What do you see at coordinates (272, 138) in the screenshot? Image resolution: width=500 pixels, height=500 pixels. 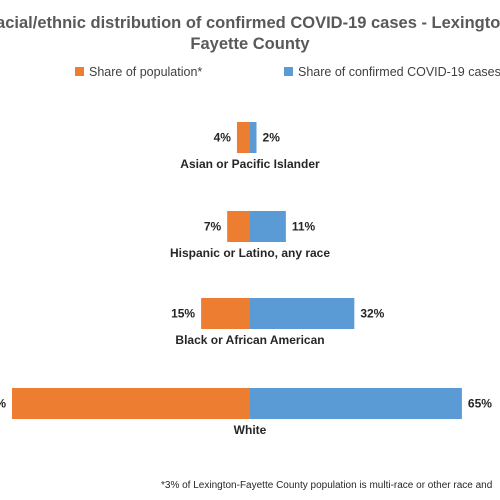 I see `data-label-cases-asian-or-pacific-islander: 2%` at bounding box center [272, 138].